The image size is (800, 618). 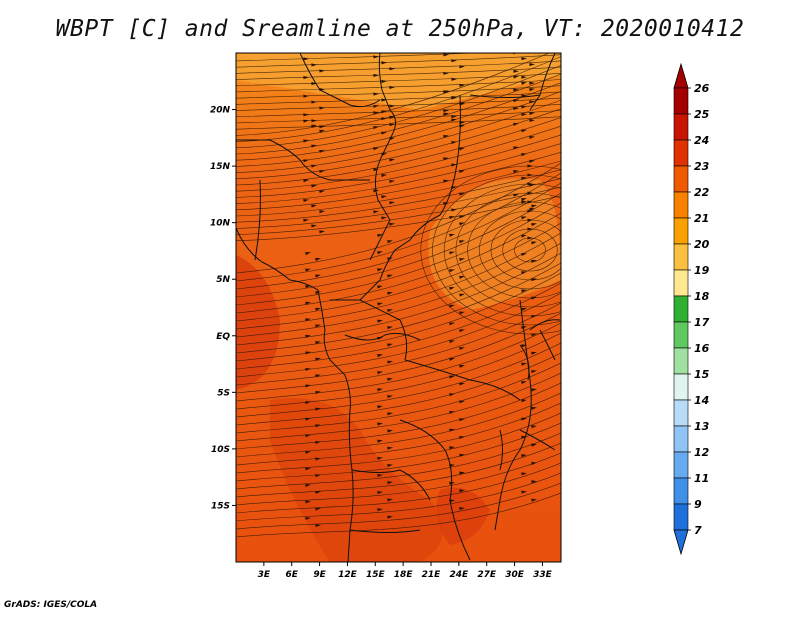 I want to click on colorbar-label: 17, so click(x=702, y=322).